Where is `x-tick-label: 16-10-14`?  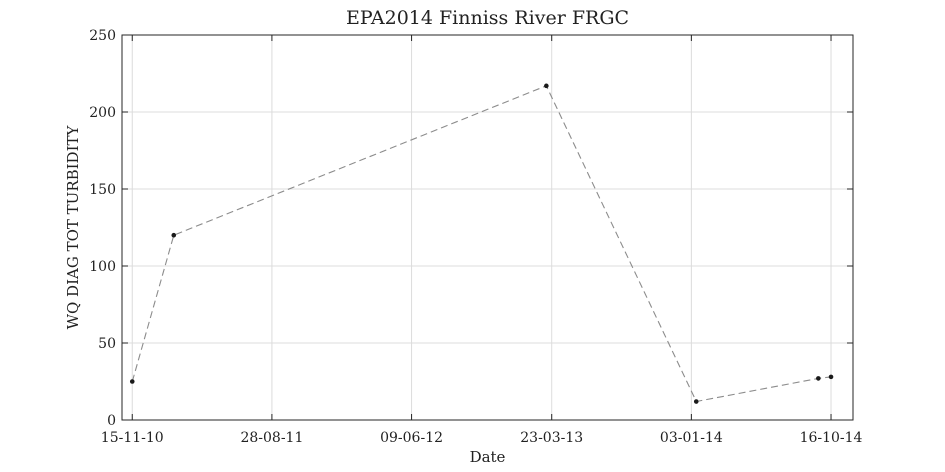 x-tick-label: 16-10-14 is located at coordinates (831, 438).